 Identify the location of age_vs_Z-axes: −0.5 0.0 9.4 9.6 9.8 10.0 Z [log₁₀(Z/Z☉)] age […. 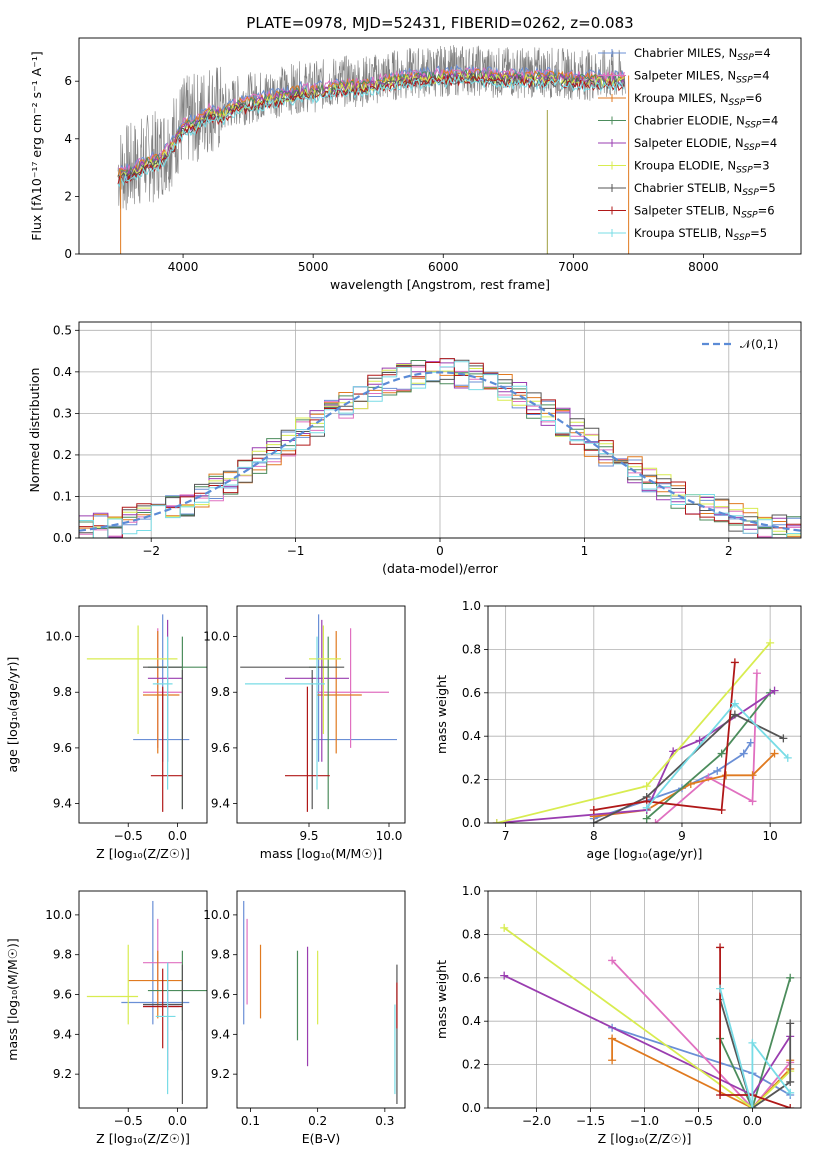
(97, 745).